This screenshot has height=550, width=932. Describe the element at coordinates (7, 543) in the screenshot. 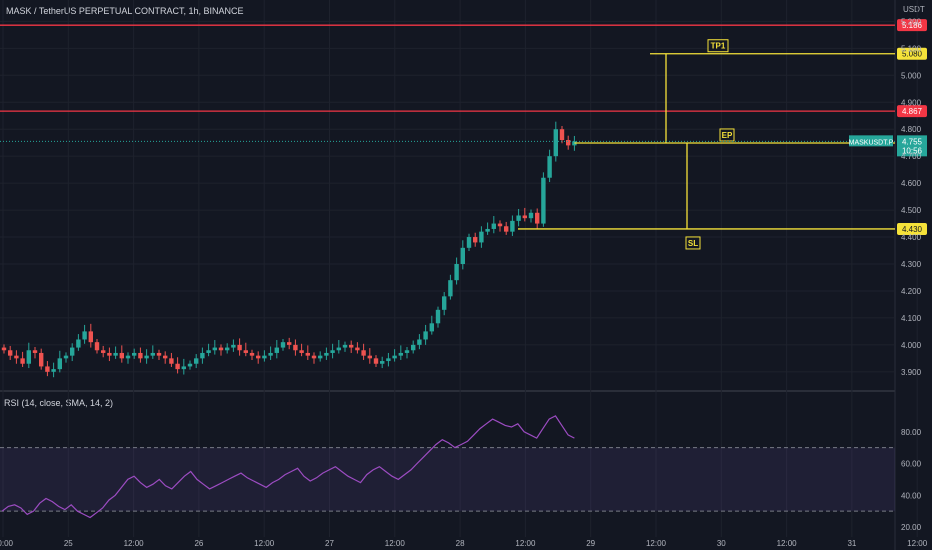

I see `time-tick-label: 00:00` at that location.